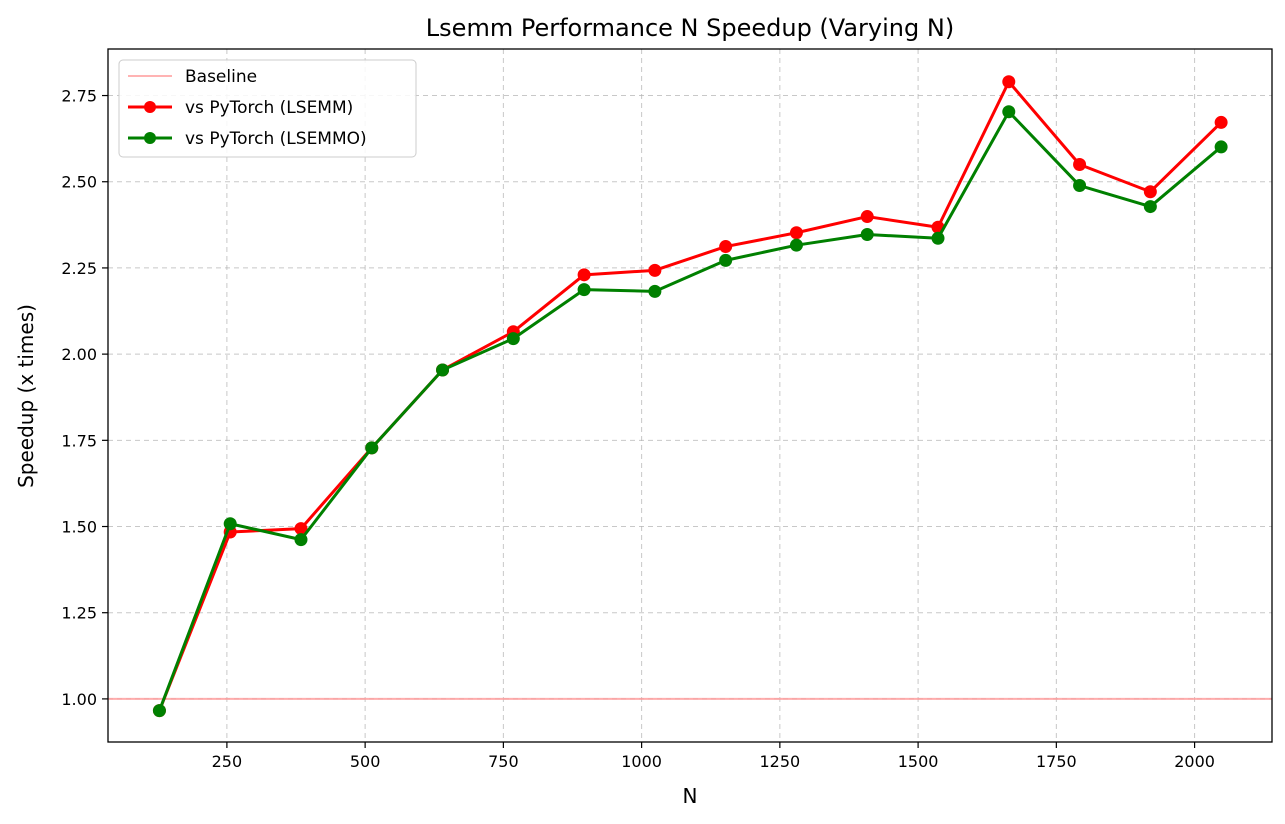  I want to click on x-axis-title: N, so click(690, 796).